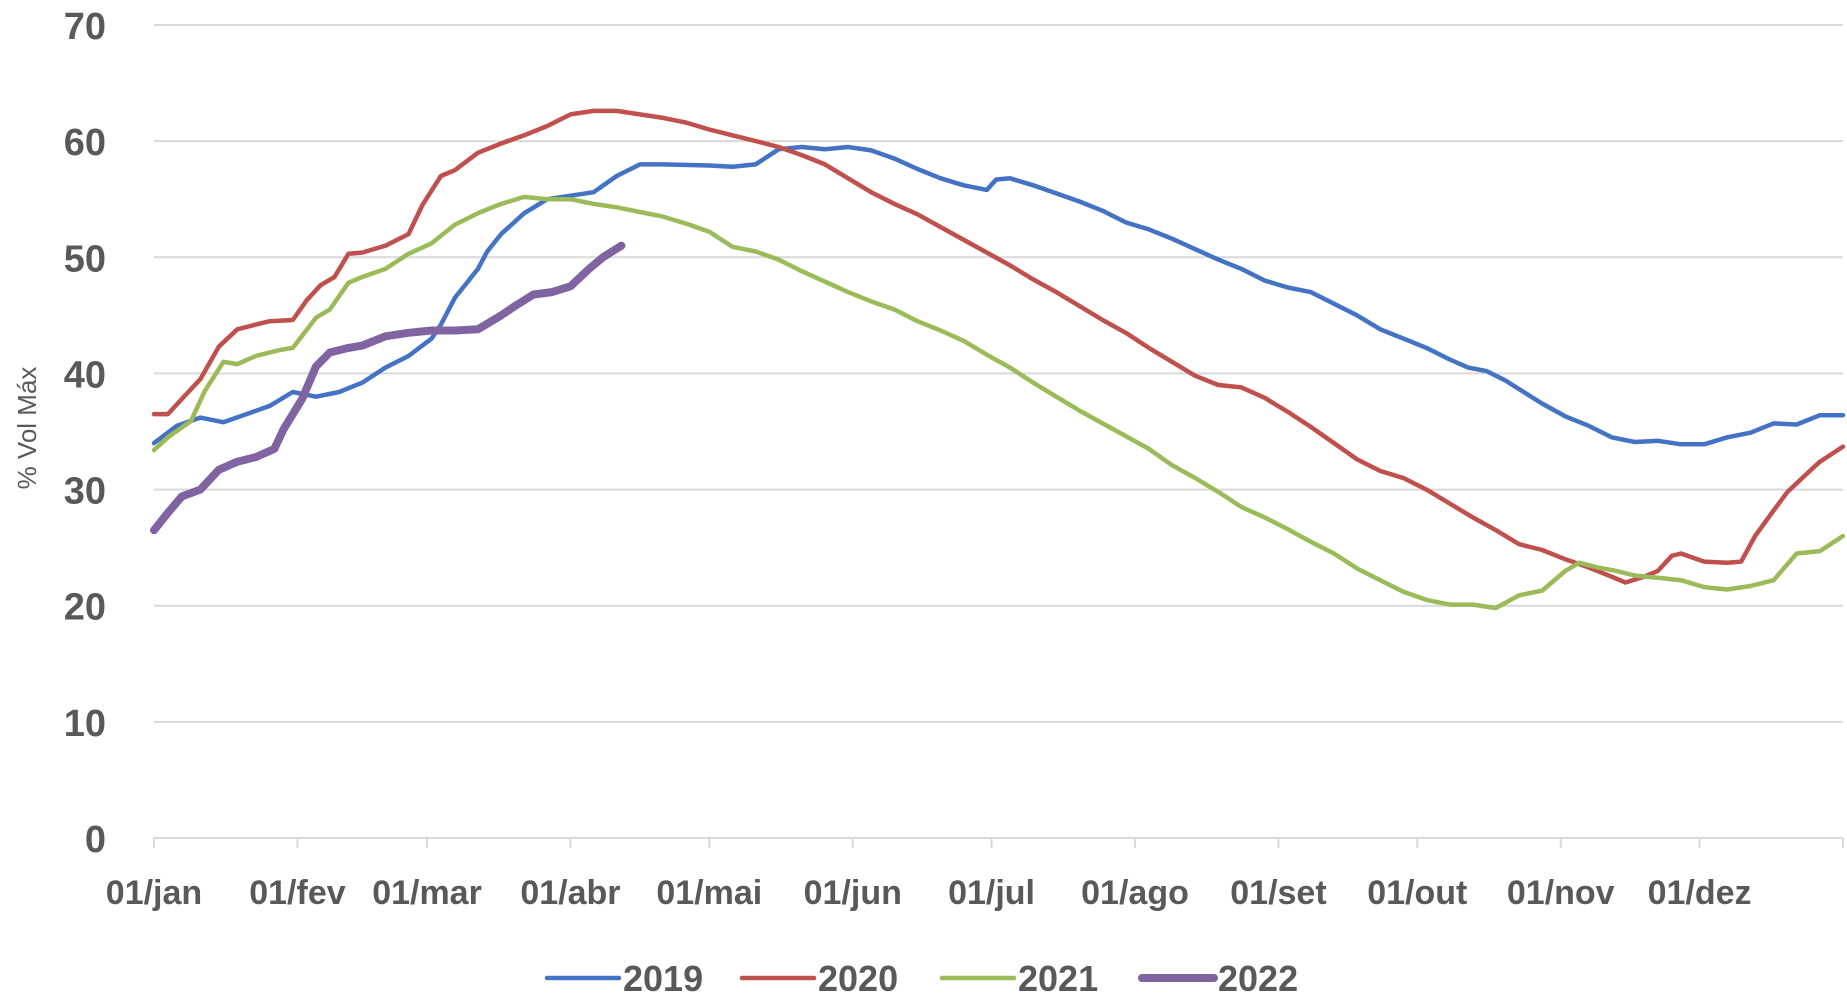 The height and width of the screenshot is (993, 1847). I want to click on y-tick-label: 50, so click(85, 259).